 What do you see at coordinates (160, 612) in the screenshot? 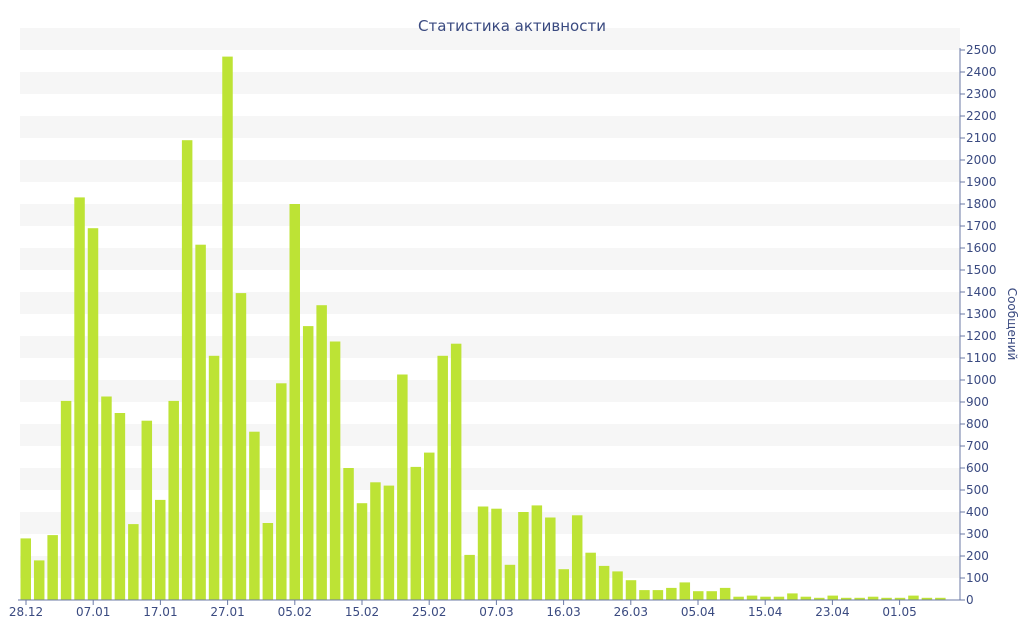
I see `x-tick-label: 17.01` at bounding box center [160, 612].